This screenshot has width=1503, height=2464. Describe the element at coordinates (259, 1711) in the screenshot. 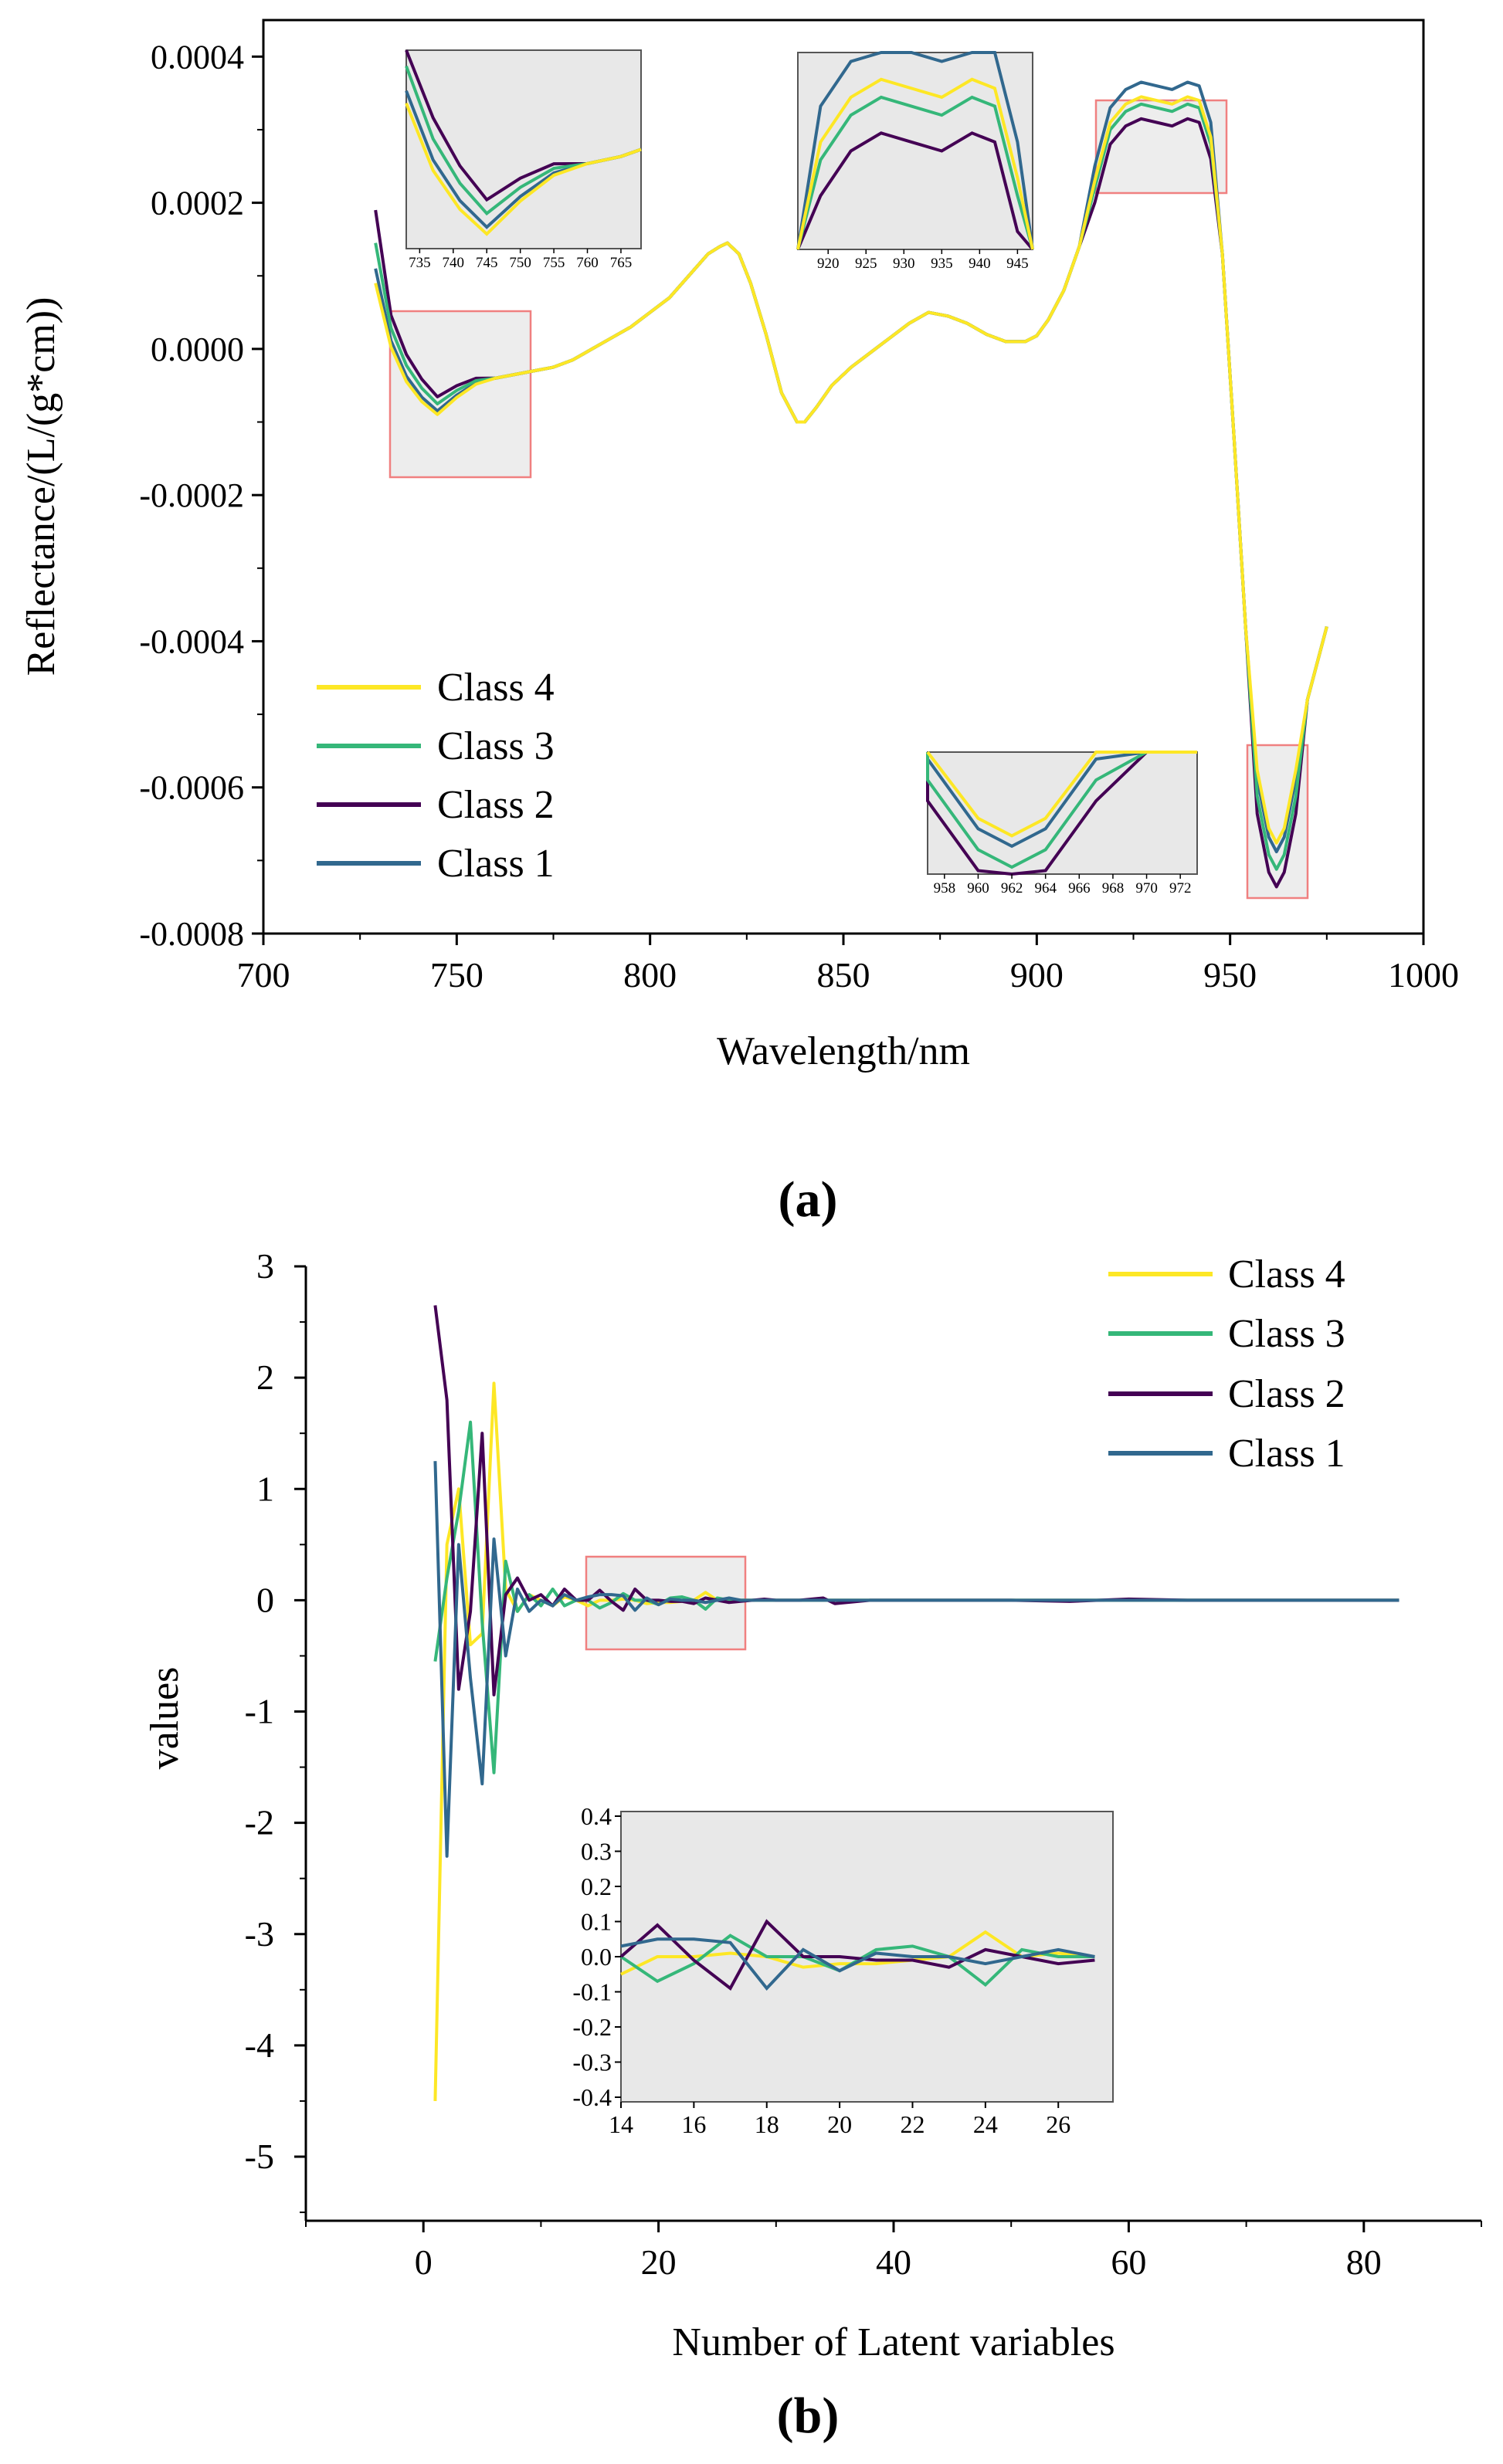

I see `y-tick-label-b: -1` at that location.